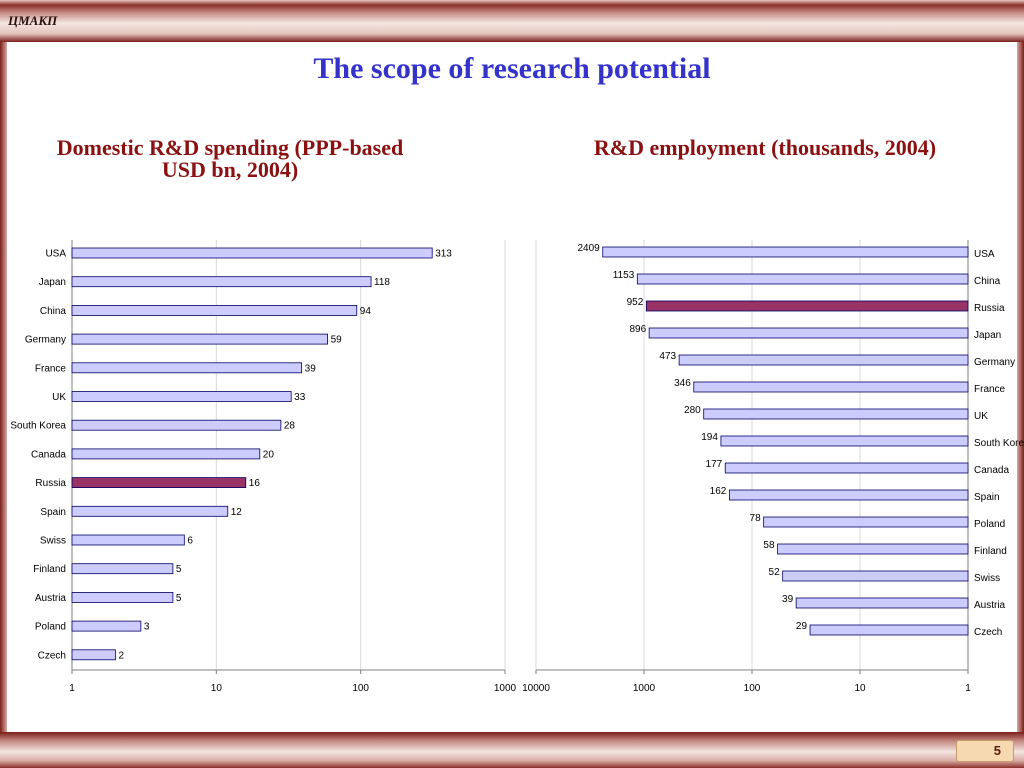  Describe the element at coordinates (990, 605) in the screenshot. I see `chart2-category-label: Austria` at that location.